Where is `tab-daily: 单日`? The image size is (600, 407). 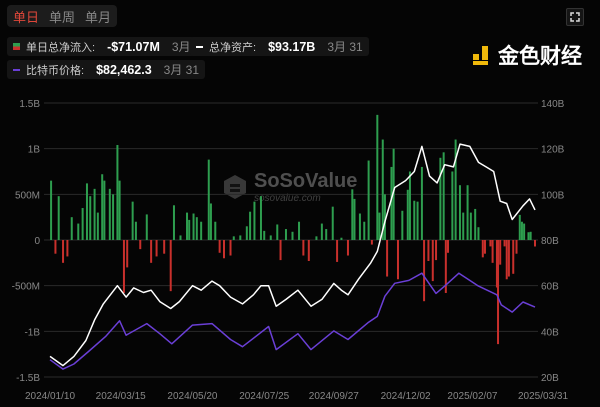 tab-daily: 单日 is located at coordinates (26, 17).